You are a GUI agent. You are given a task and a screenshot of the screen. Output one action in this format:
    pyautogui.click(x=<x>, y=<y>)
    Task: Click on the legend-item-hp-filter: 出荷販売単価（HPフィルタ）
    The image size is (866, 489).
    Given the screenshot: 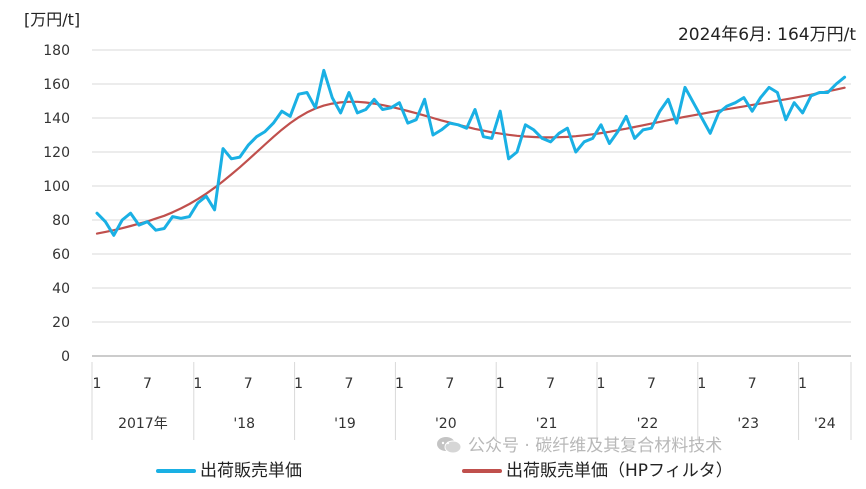 What is the action you would take?
    pyautogui.click(x=597, y=468)
    